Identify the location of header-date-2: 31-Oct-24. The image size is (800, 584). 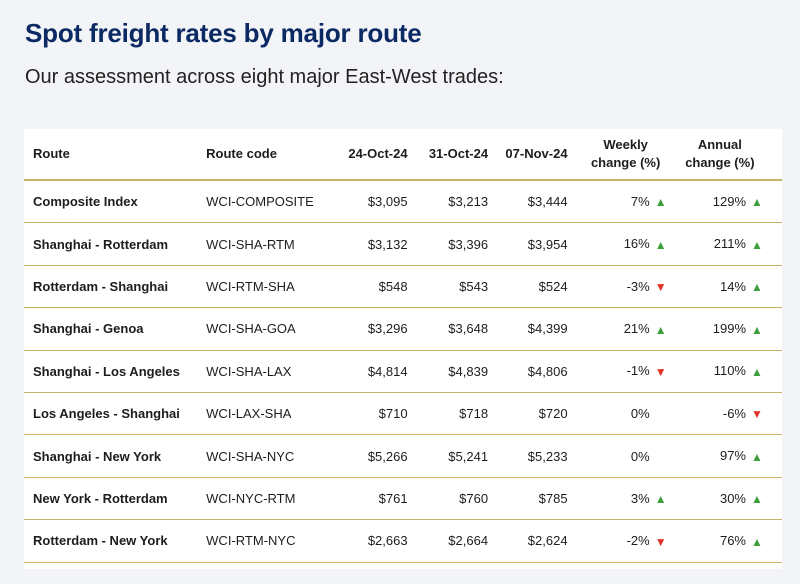
(460, 155).